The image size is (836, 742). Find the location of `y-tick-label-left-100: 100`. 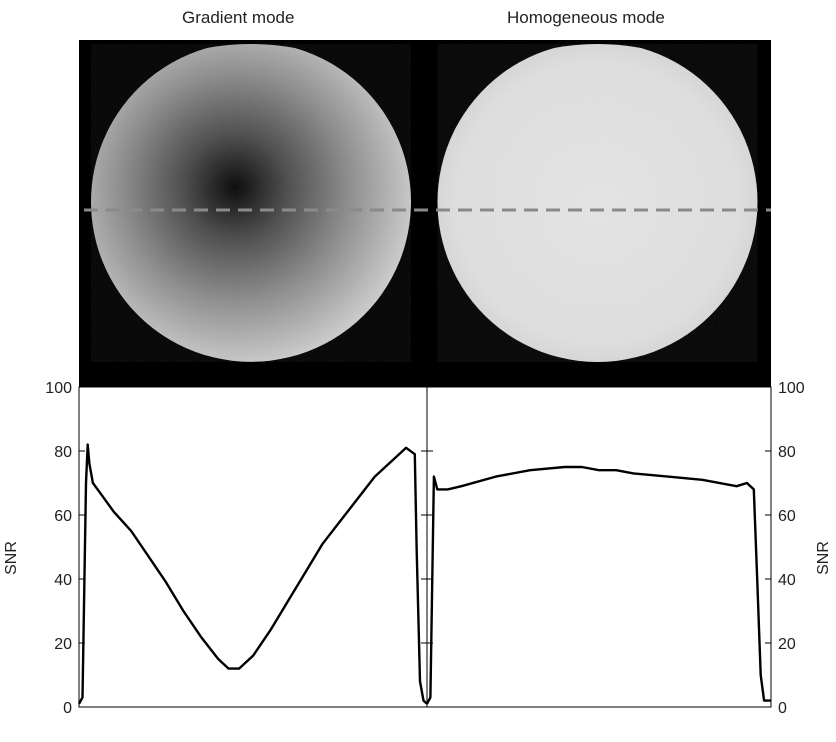

y-tick-label-left-100: 100 is located at coordinates (58, 388).